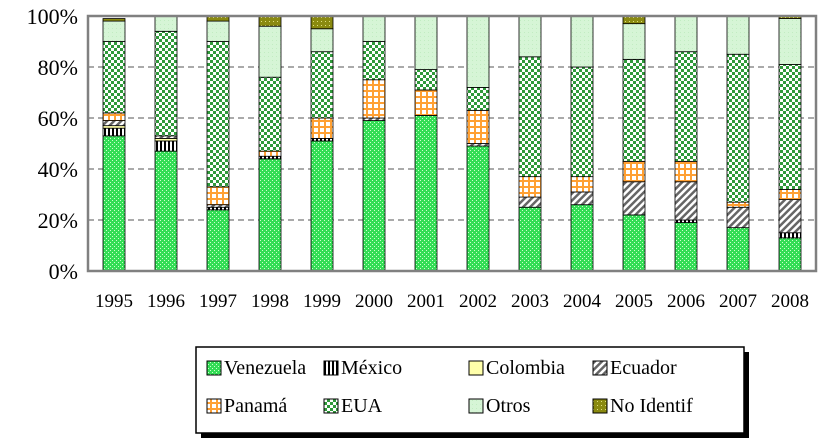 Image resolution: width=822 pixels, height=442 pixels. What do you see at coordinates (114, 301) in the screenshot?
I see `x-tick-label: 1995` at bounding box center [114, 301].